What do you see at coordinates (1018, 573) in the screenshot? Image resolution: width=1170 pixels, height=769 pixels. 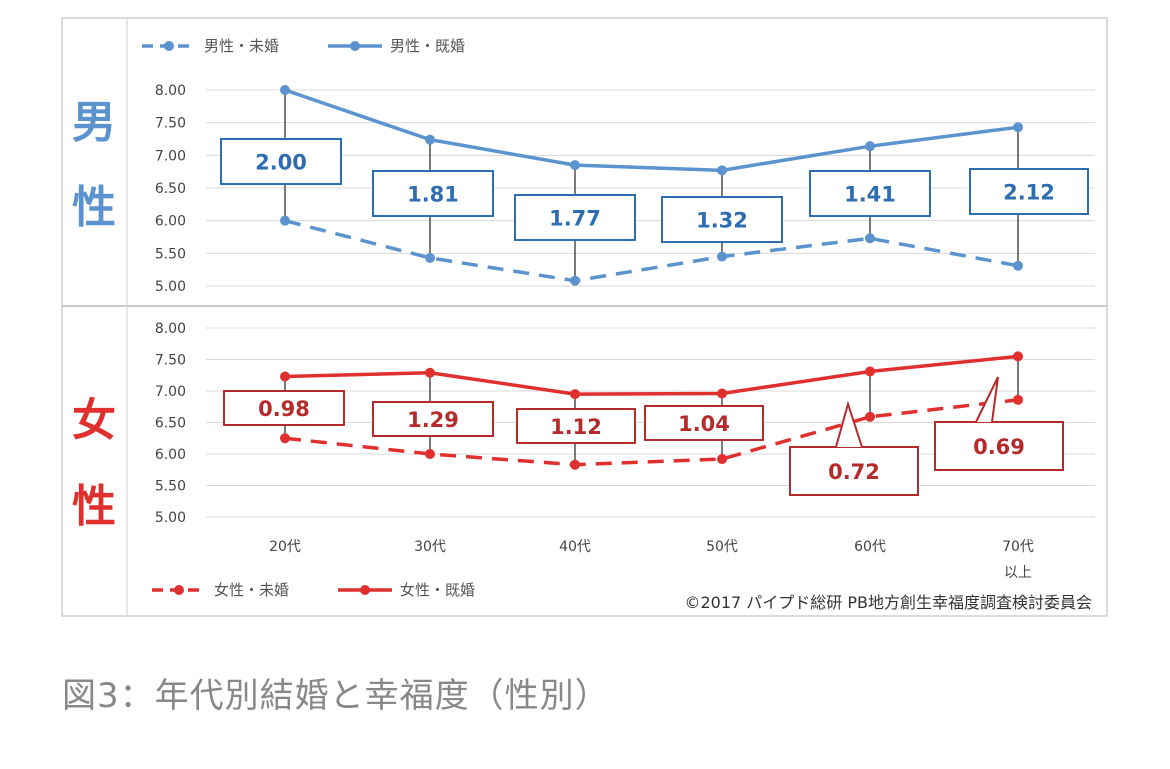 I see `x-tick-label: 以上` at bounding box center [1018, 573].